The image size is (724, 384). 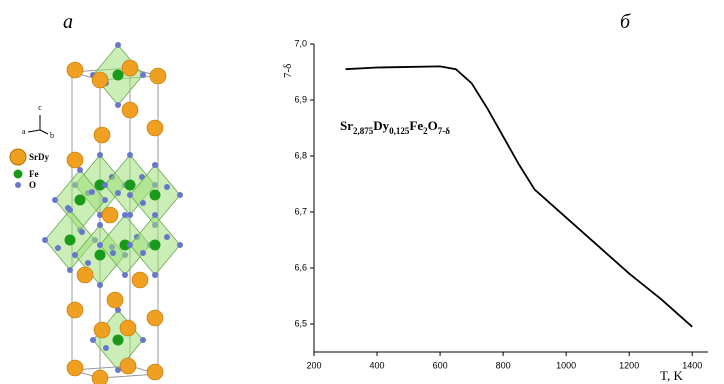 I want to click on annotation-part: 2,875, so click(x=363, y=131).